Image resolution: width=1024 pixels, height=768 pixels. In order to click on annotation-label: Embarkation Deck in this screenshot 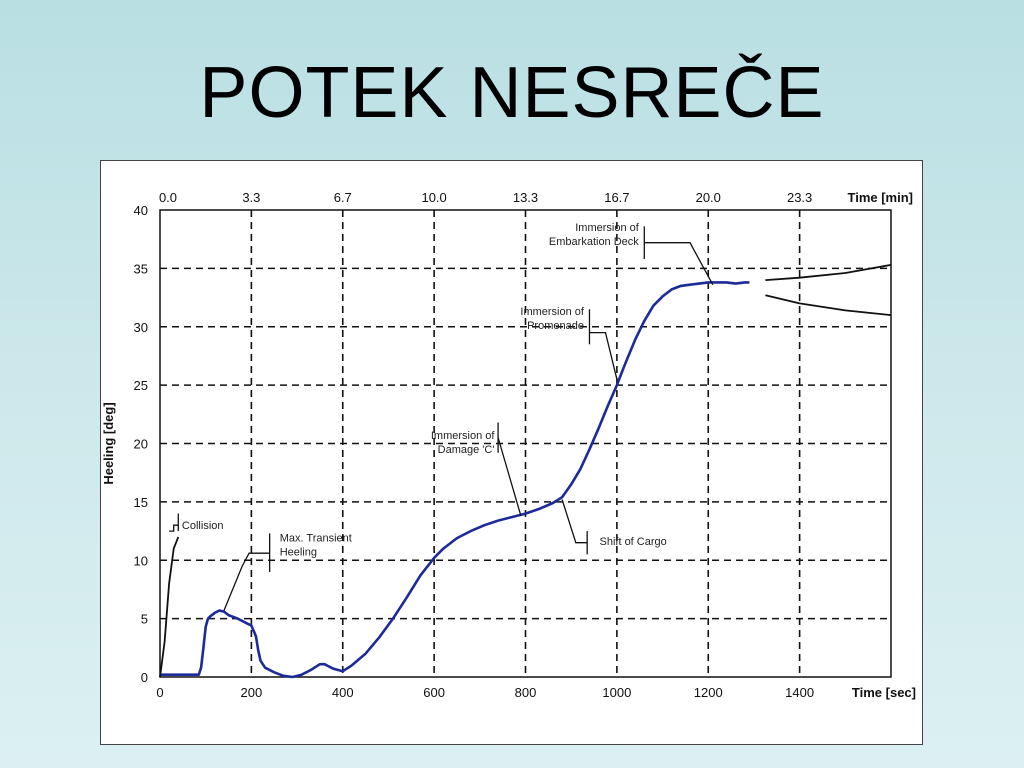, I will do `click(594, 242)`.